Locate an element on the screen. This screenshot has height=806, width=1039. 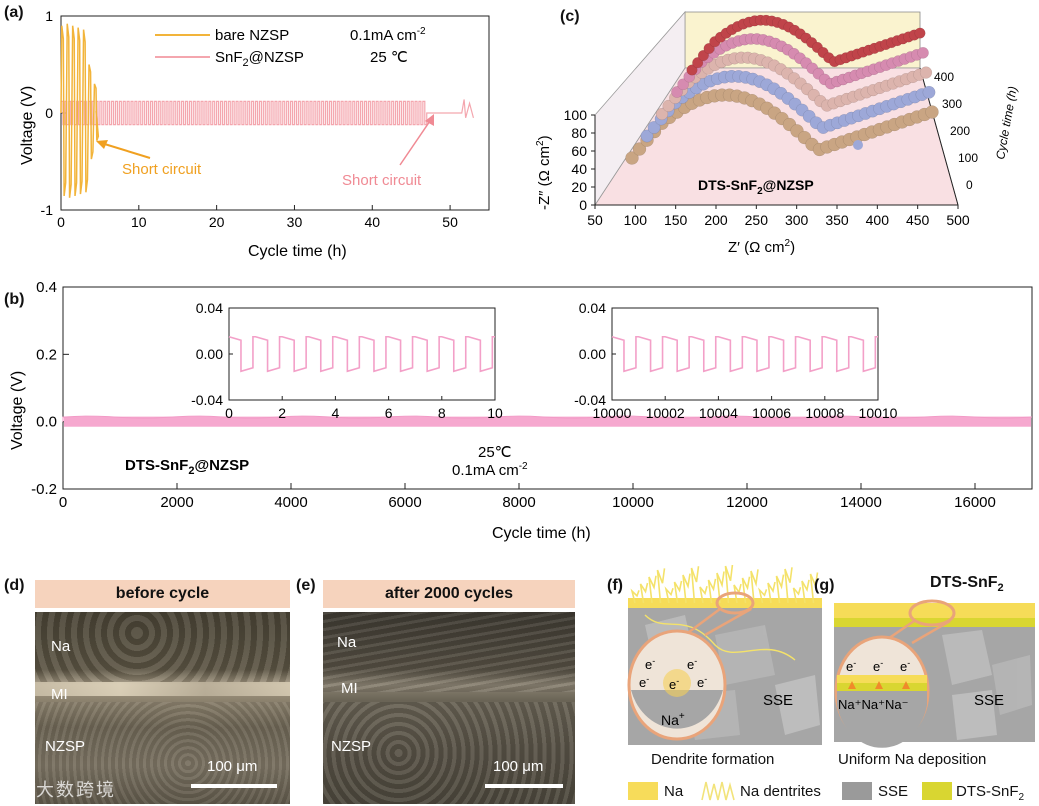
na-layer-f is located at coordinates (725, 603).